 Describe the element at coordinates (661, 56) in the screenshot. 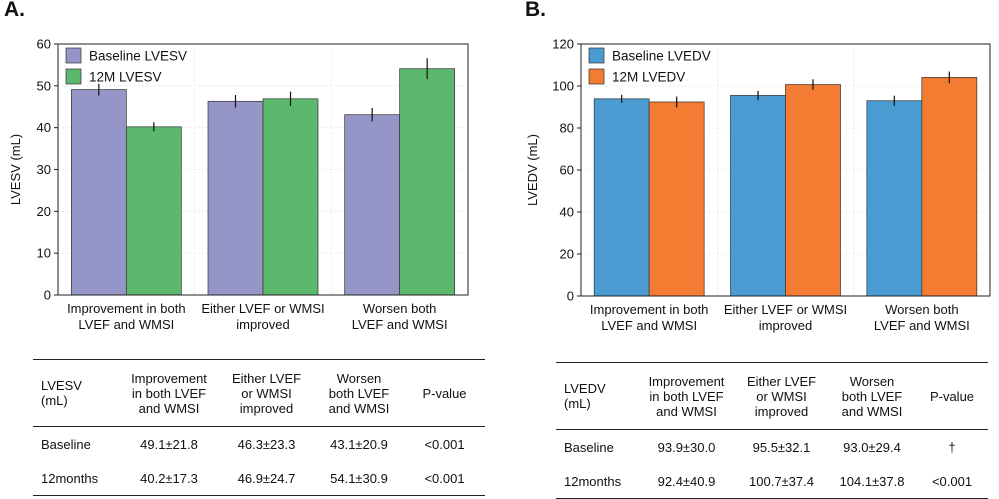

I see `legend-label: Baseline LVEDV` at that location.